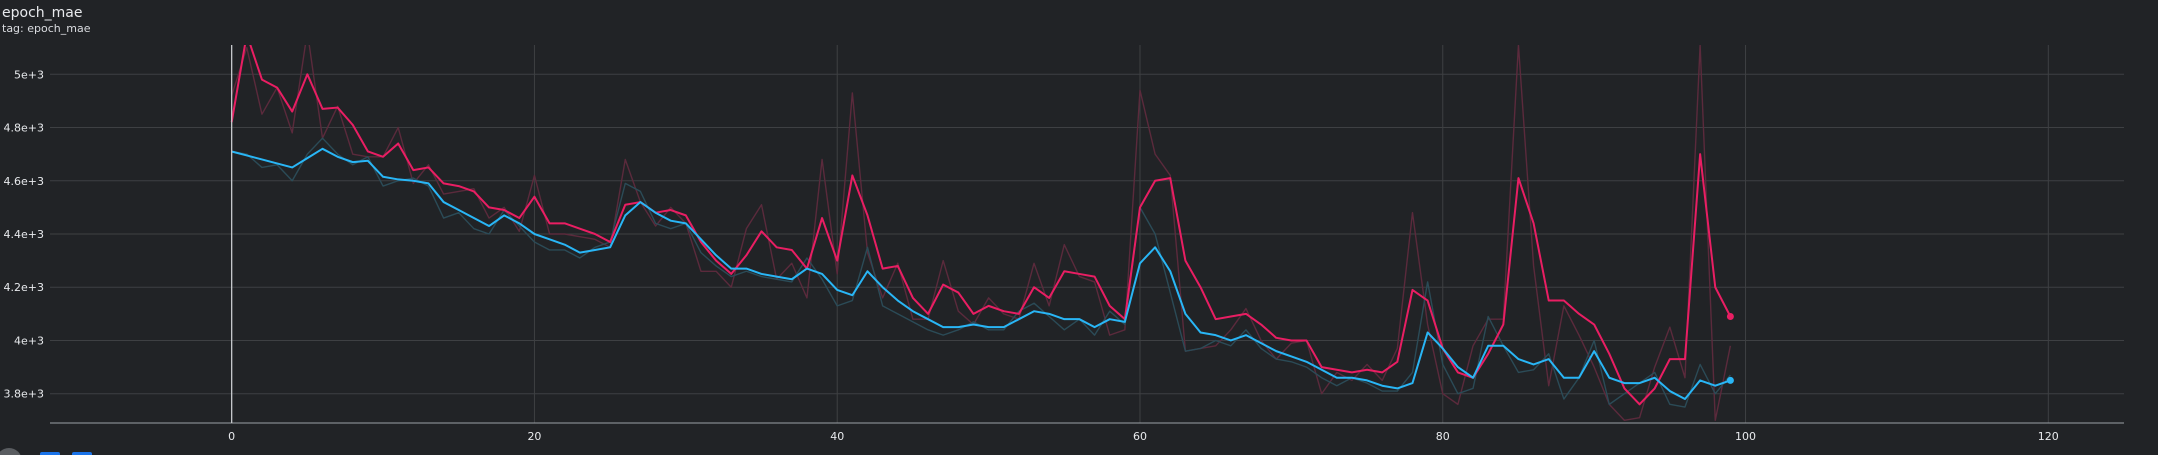 The height and width of the screenshot is (455, 2158). What do you see at coordinates (24, 394) in the screenshot?
I see `y-tick-label: 3.8e+3` at bounding box center [24, 394].